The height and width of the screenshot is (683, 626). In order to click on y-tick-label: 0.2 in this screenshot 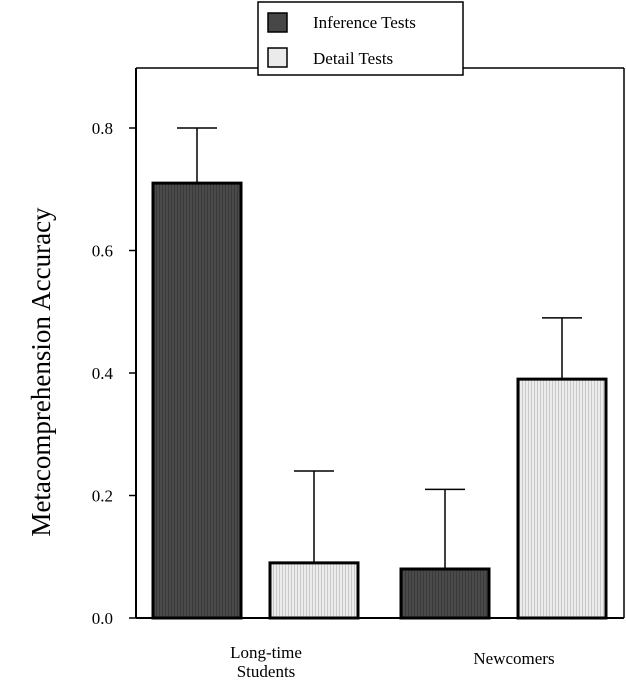, I will do `click(102, 496)`.